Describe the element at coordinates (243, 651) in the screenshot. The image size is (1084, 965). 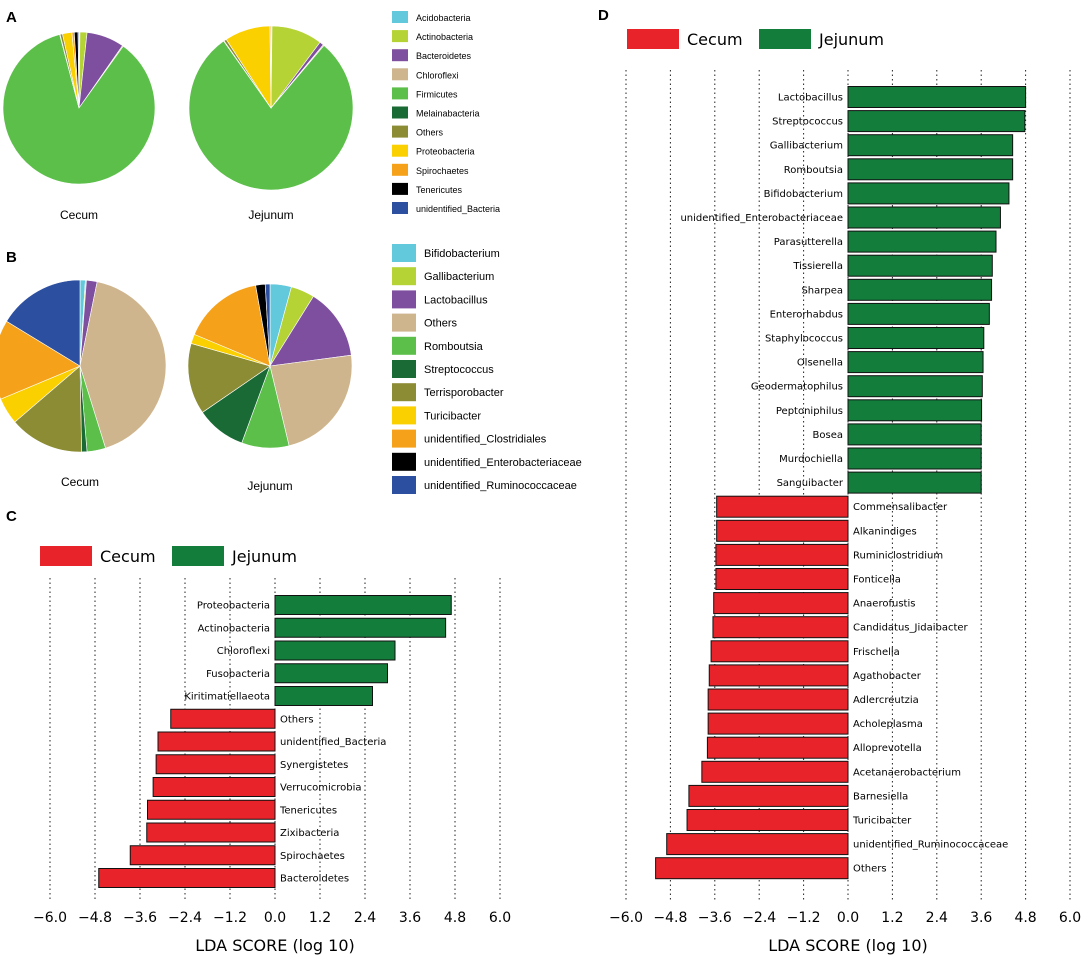
I see `bar-label-c-chloroflexi: Chloroflexi` at that location.